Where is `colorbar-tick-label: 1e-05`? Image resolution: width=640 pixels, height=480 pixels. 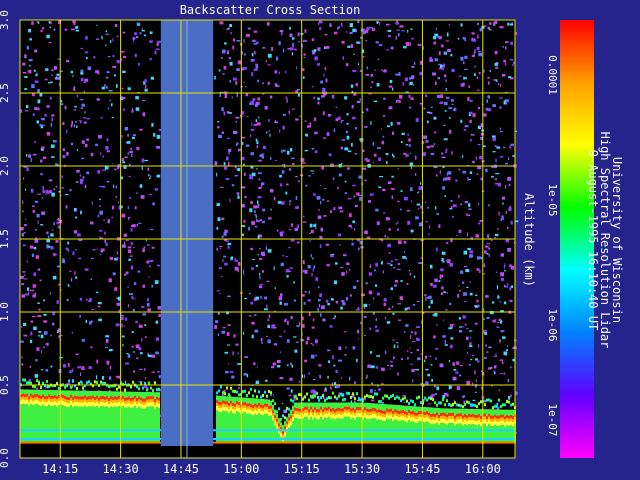 colorbar-tick-label: 1e-05 is located at coordinates (552, 199).